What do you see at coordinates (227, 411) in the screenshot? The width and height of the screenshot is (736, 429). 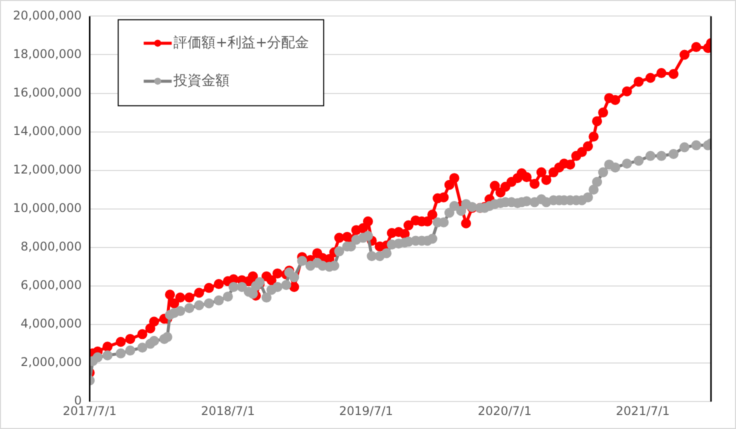 I see `x-tick-label: 2018/7/1` at bounding box center [227, 411].